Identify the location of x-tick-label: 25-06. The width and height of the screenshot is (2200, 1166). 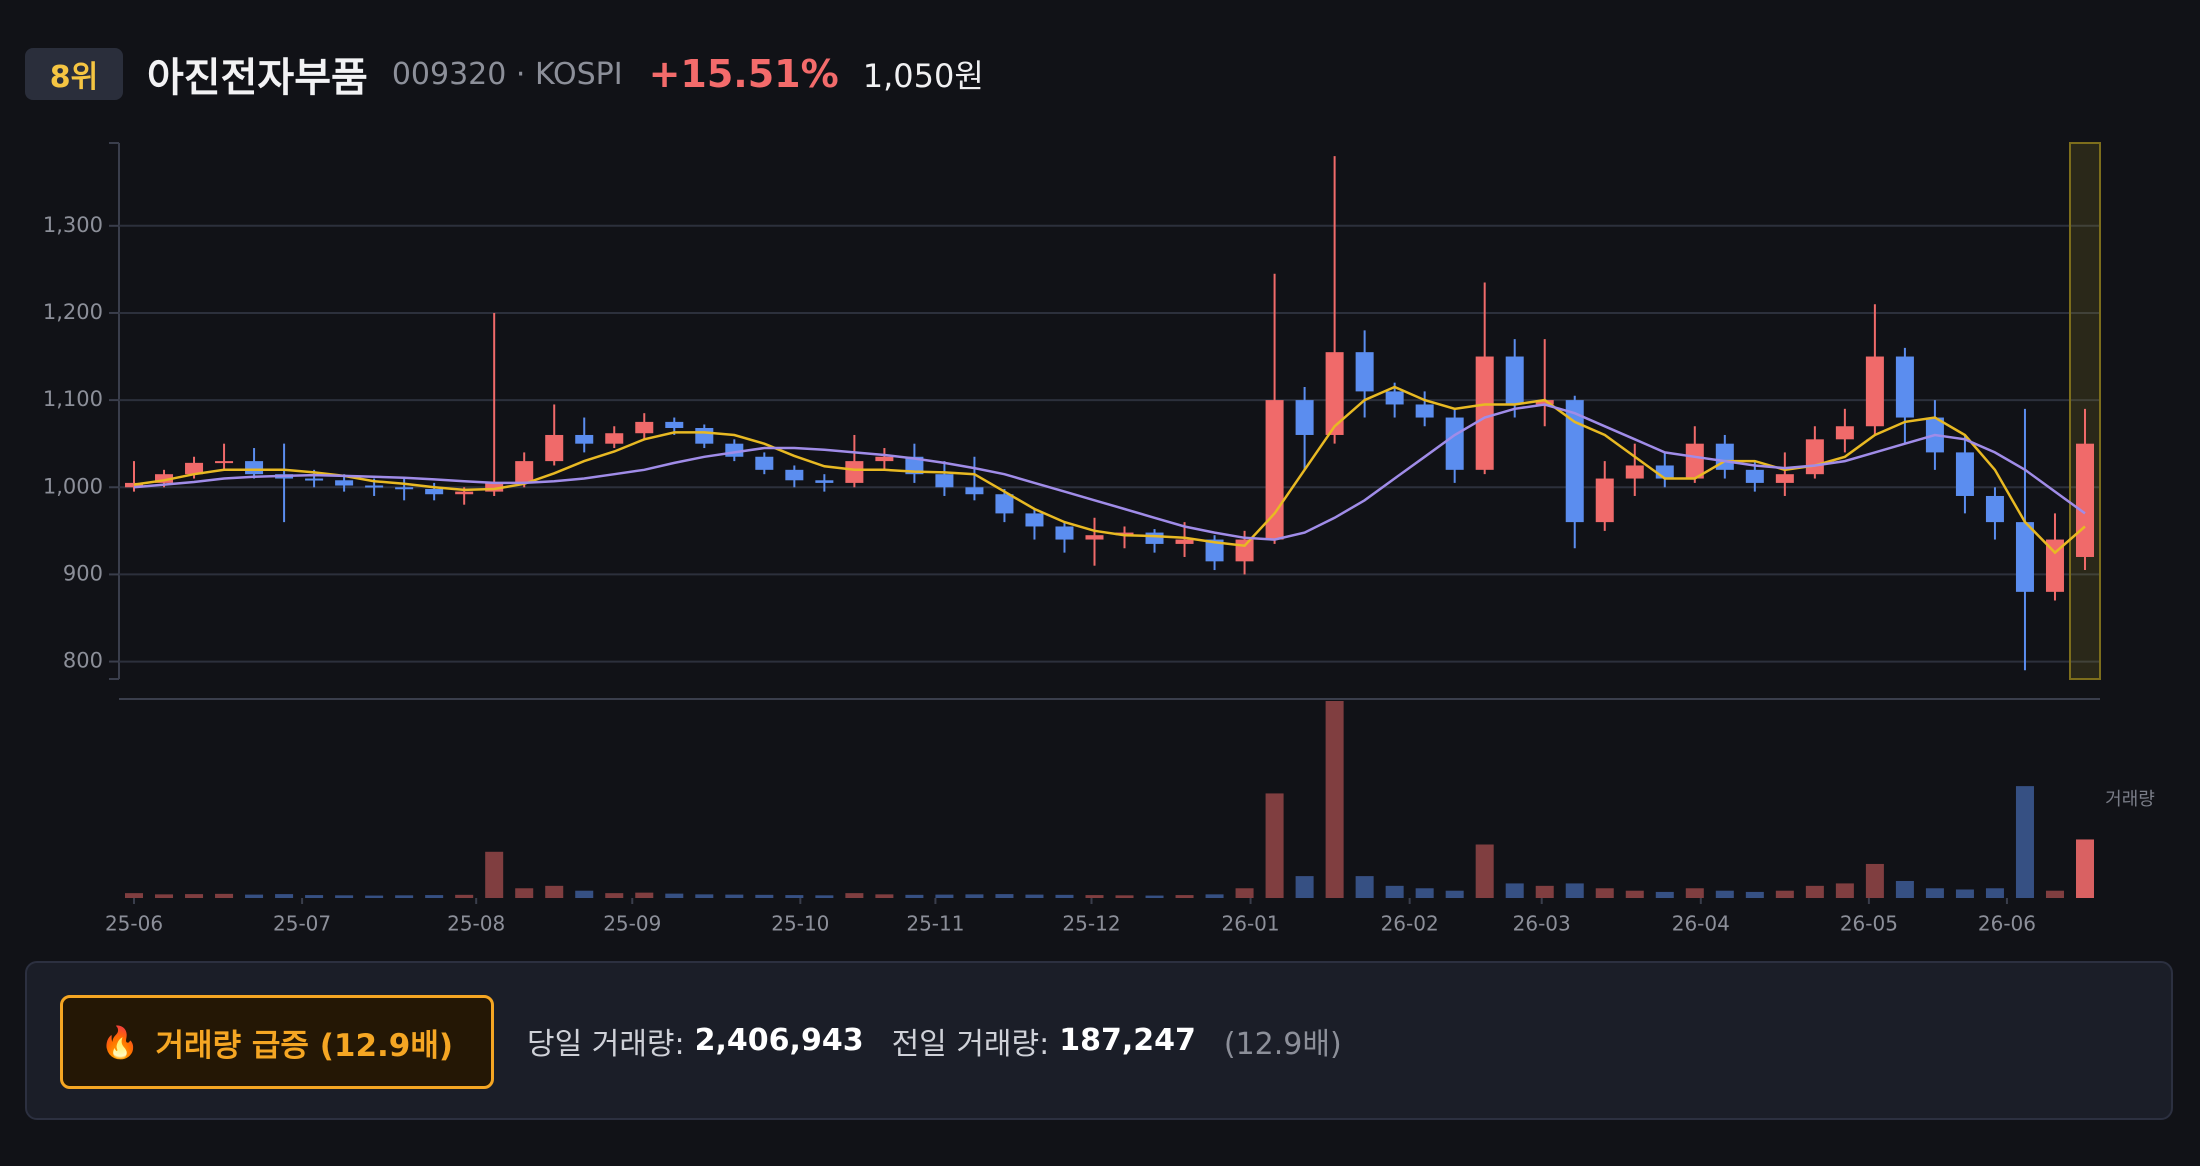
(134, 924).